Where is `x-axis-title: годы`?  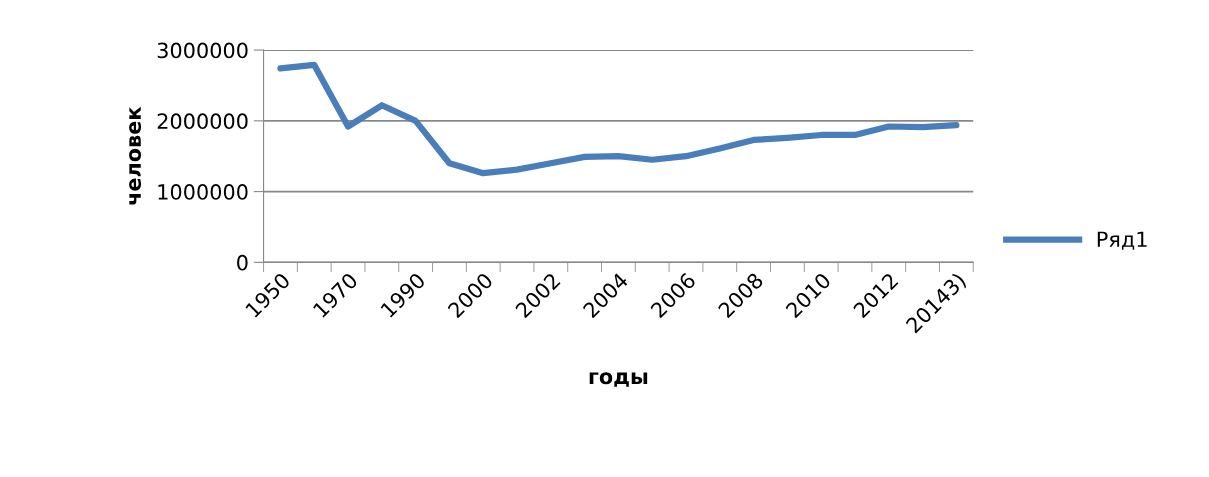
x-axis-title: годы is located at coordinates (618, 379).